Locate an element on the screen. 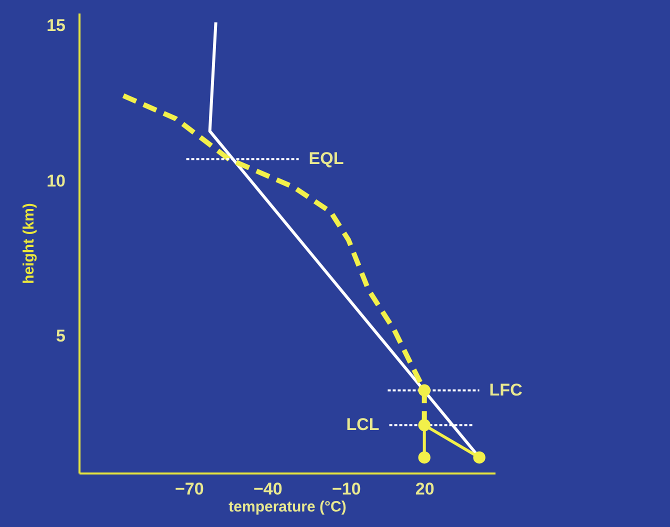  x-tick-label: 20 is located at coordinates (424, 489).